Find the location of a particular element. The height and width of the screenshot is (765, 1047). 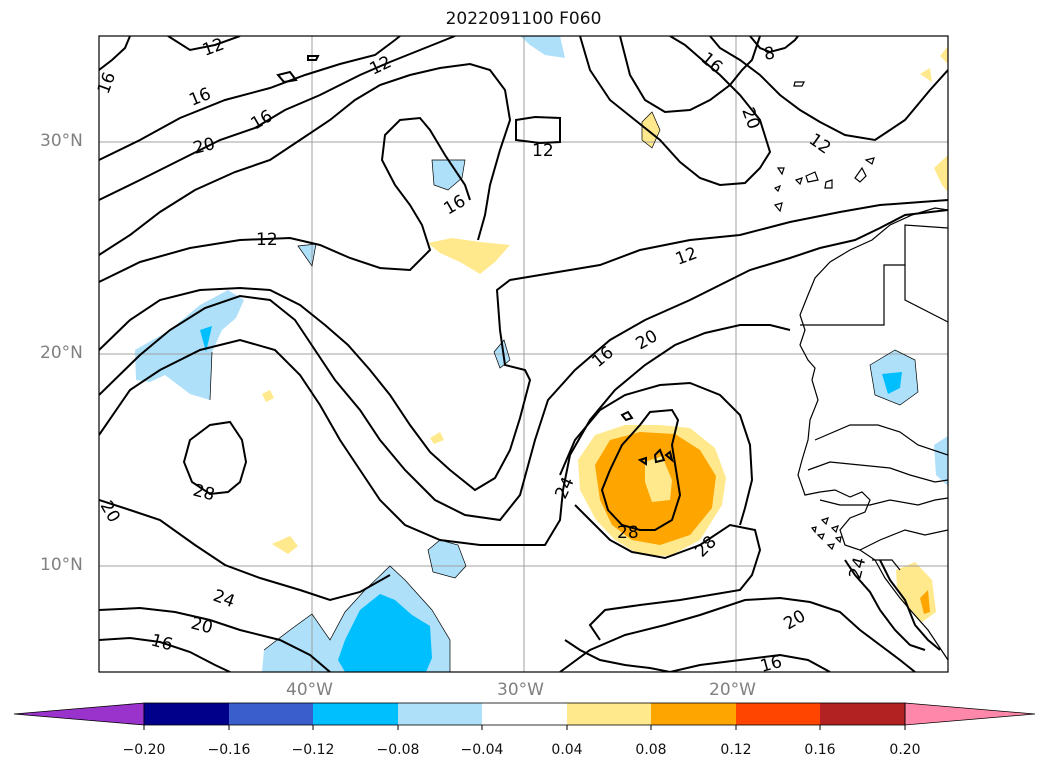

coastlines is located at coordinates (860, 371).